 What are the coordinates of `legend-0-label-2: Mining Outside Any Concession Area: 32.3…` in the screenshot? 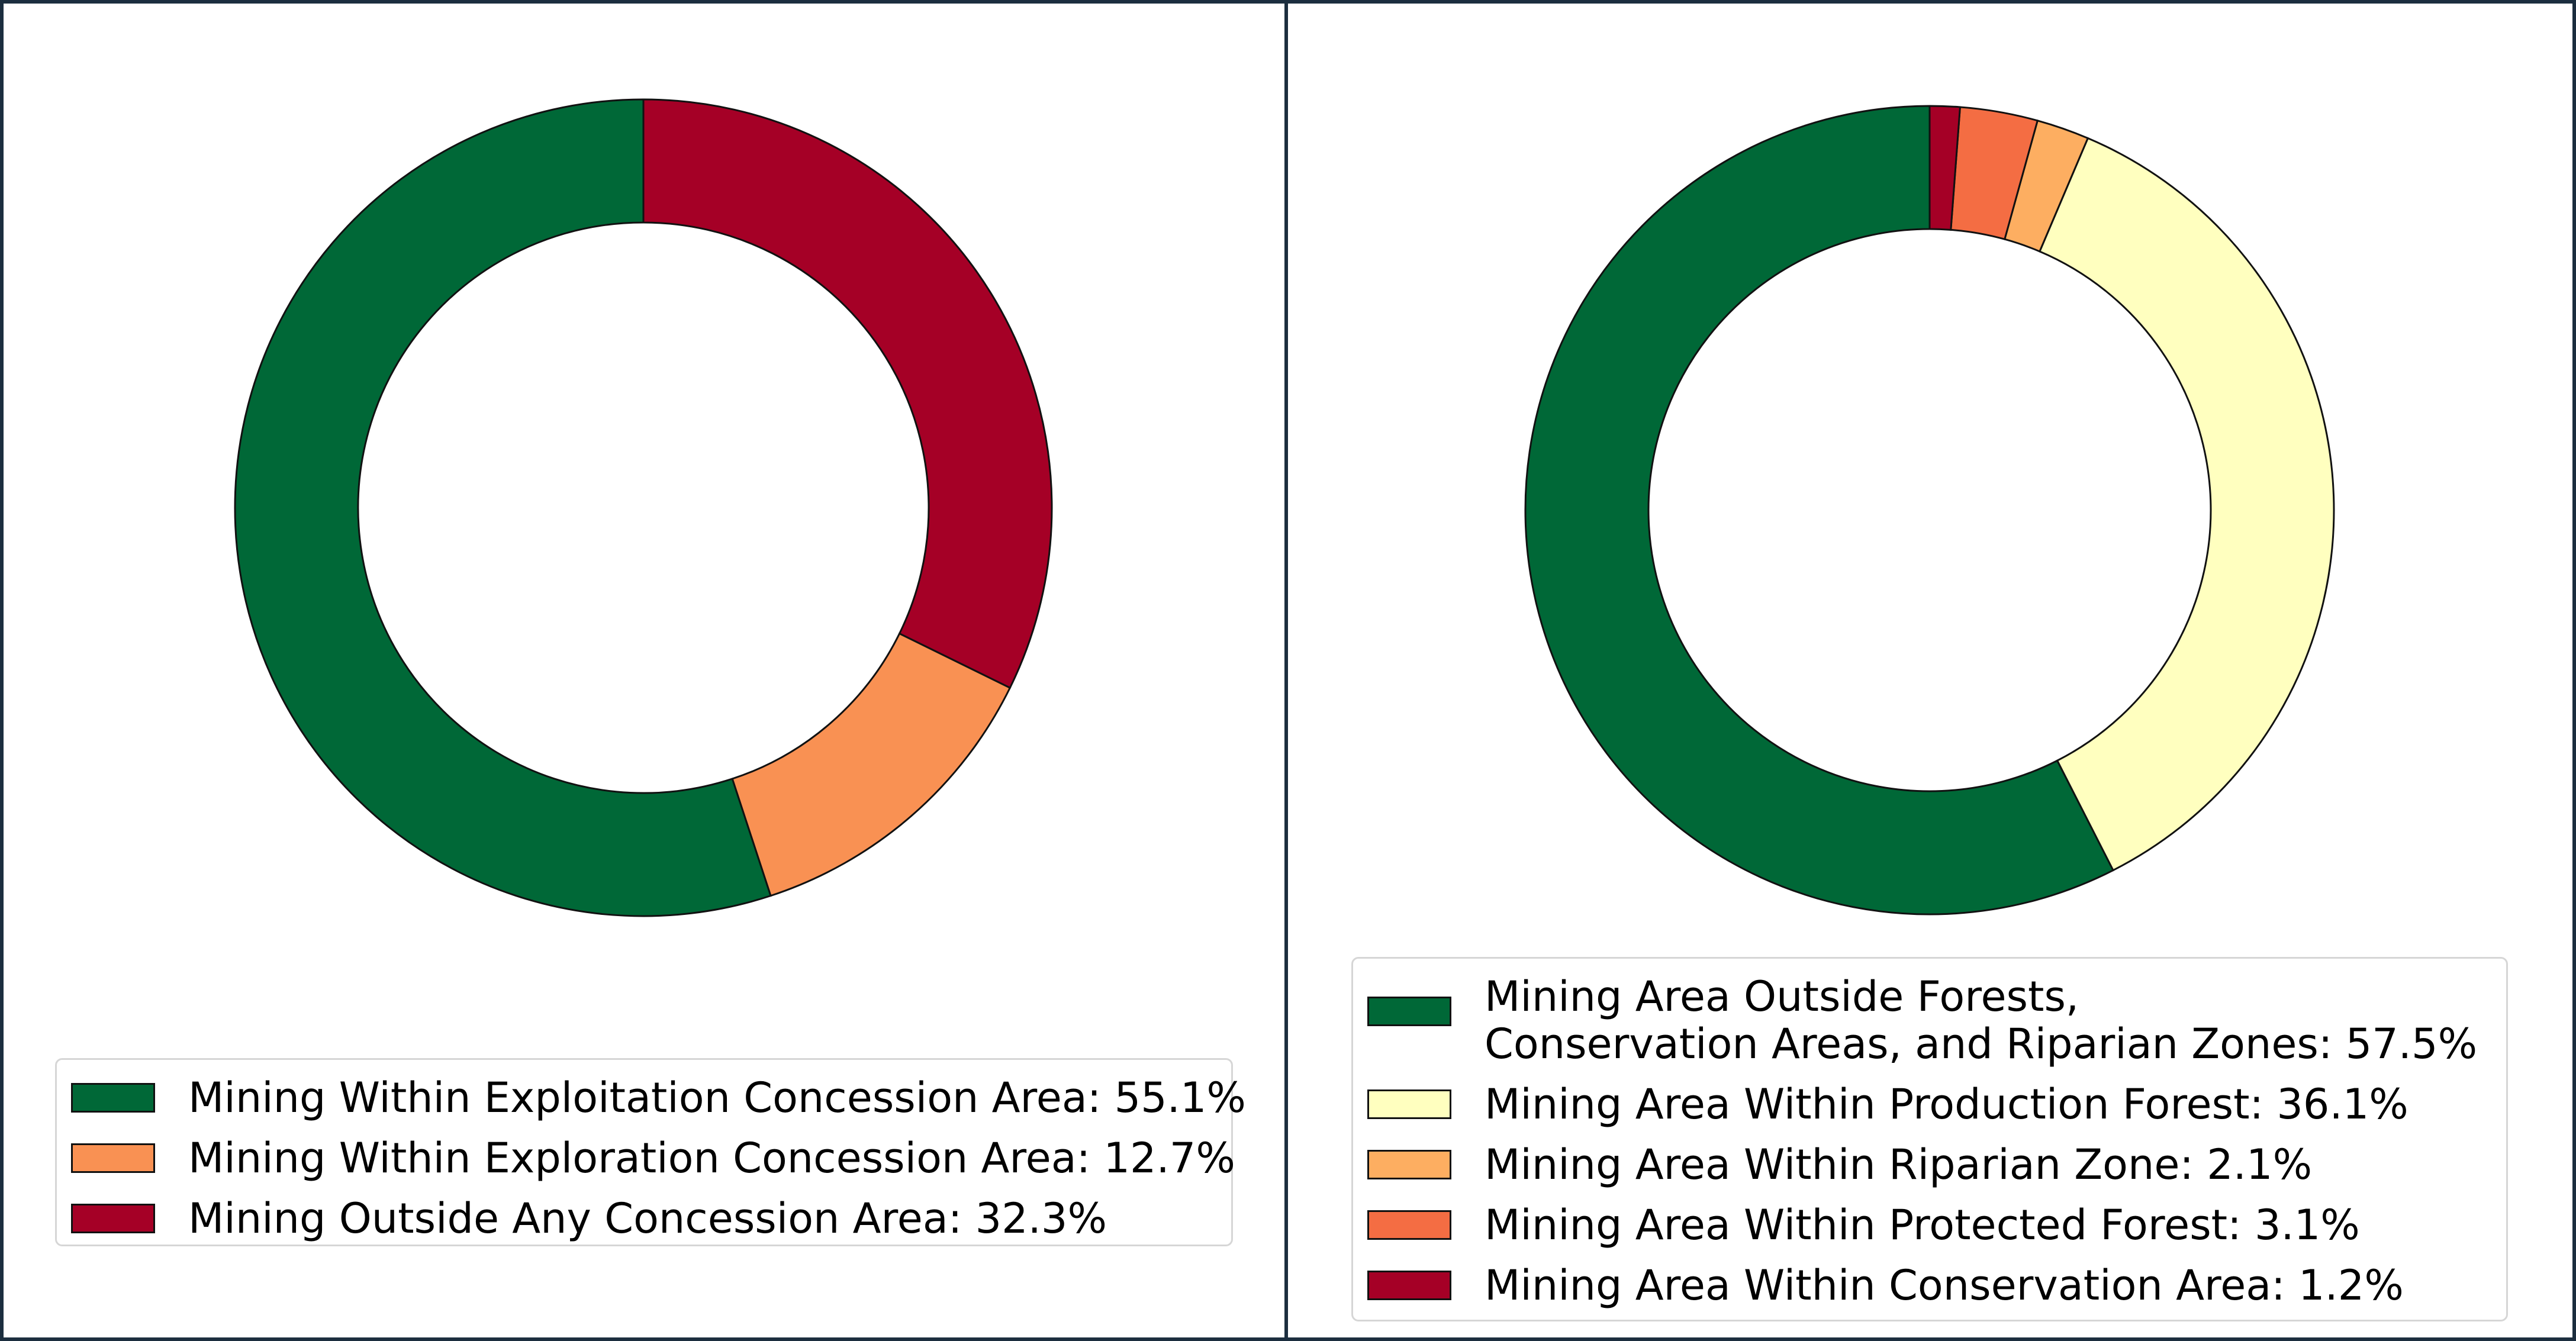 It's located at (648, 1218).